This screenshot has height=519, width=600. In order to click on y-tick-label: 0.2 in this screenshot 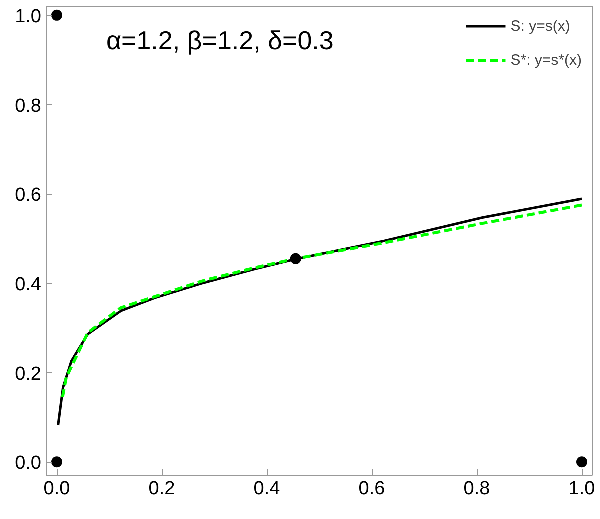, I will do `click(28, 374)`.